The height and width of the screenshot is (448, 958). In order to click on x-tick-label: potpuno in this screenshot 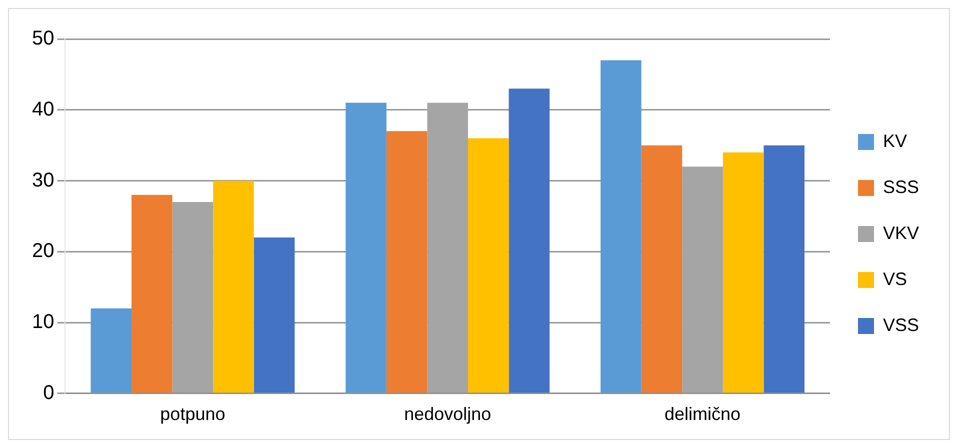, I will do `click(193, 414)`.